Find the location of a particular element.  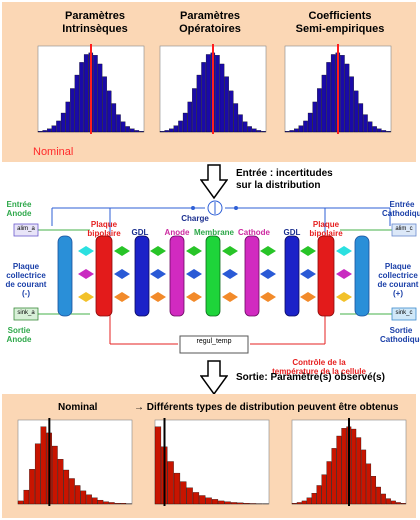

histogram-output-normal is located at coordinates (349, 462).